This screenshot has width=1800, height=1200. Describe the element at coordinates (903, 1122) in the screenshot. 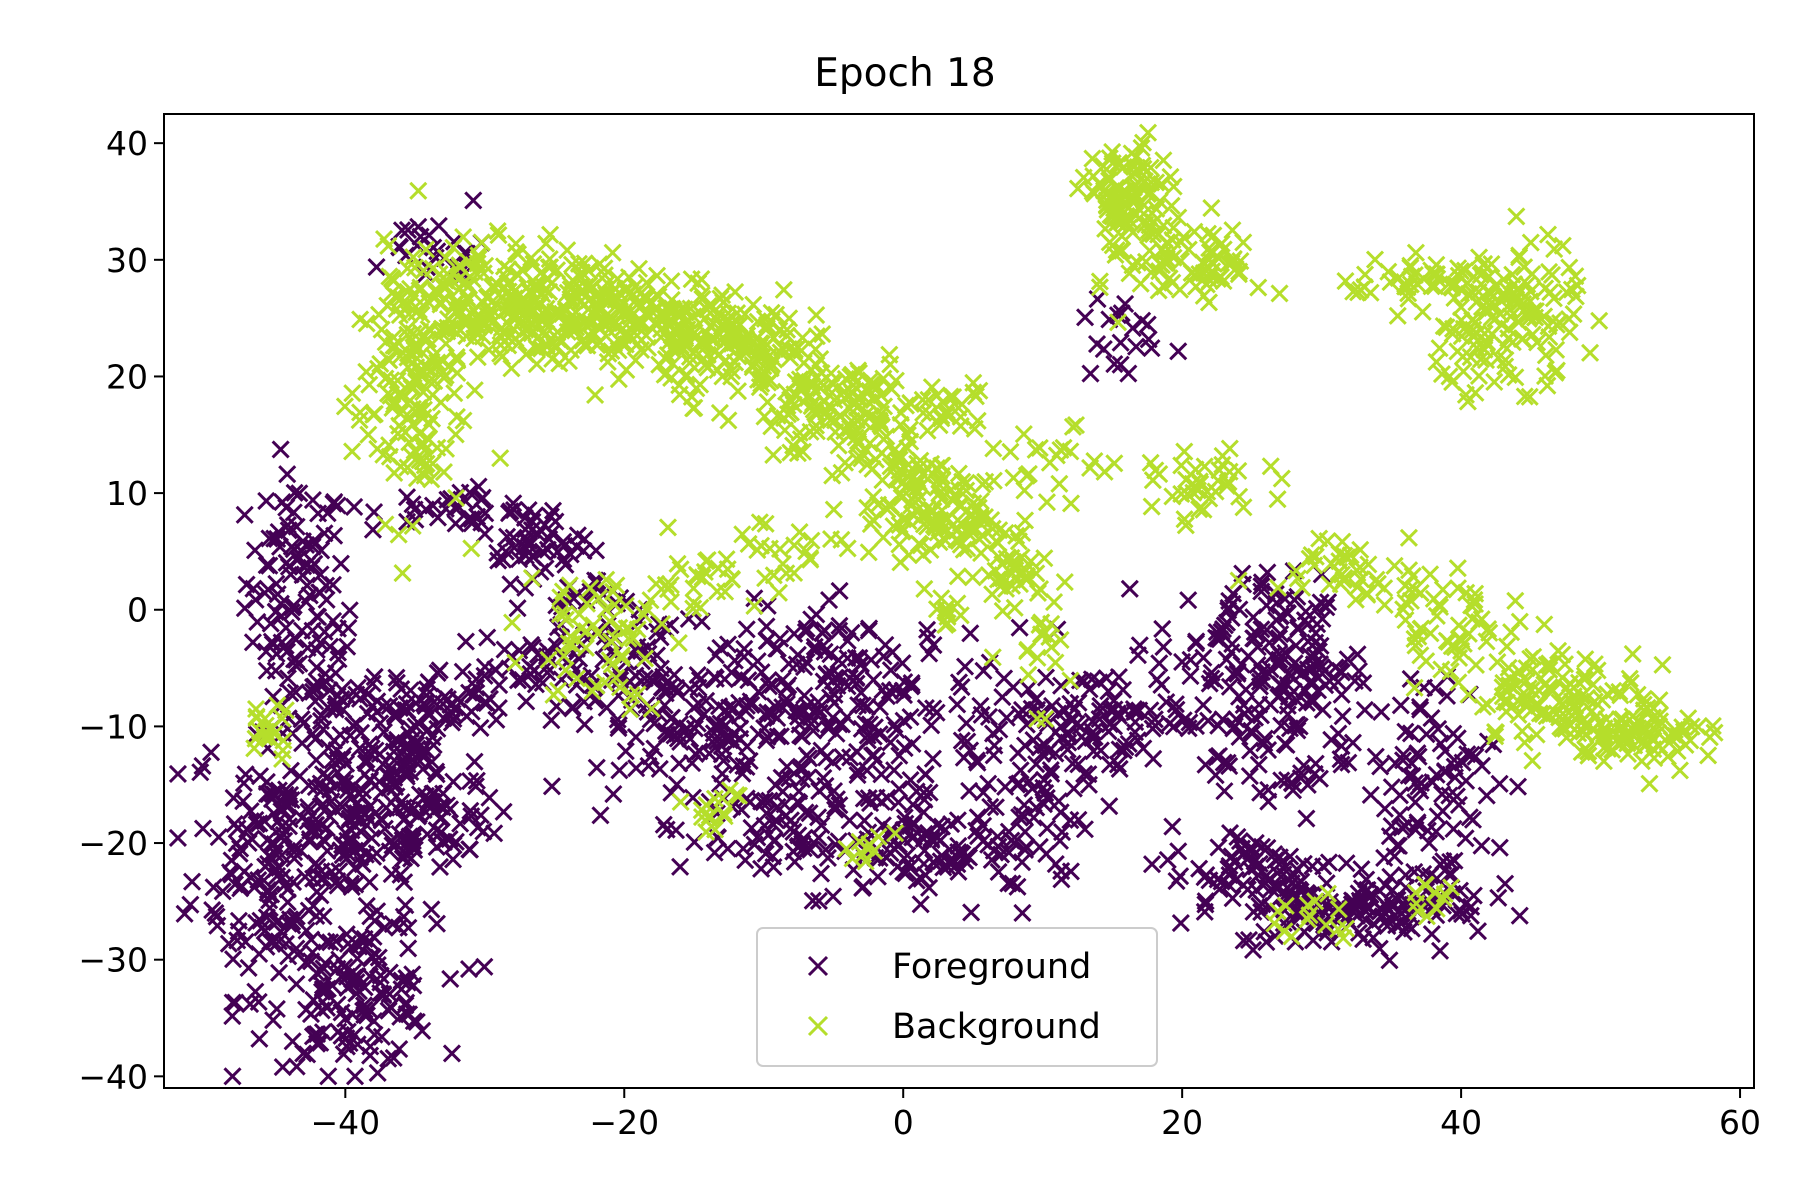

I see `x-tick-label: 0` at that location.